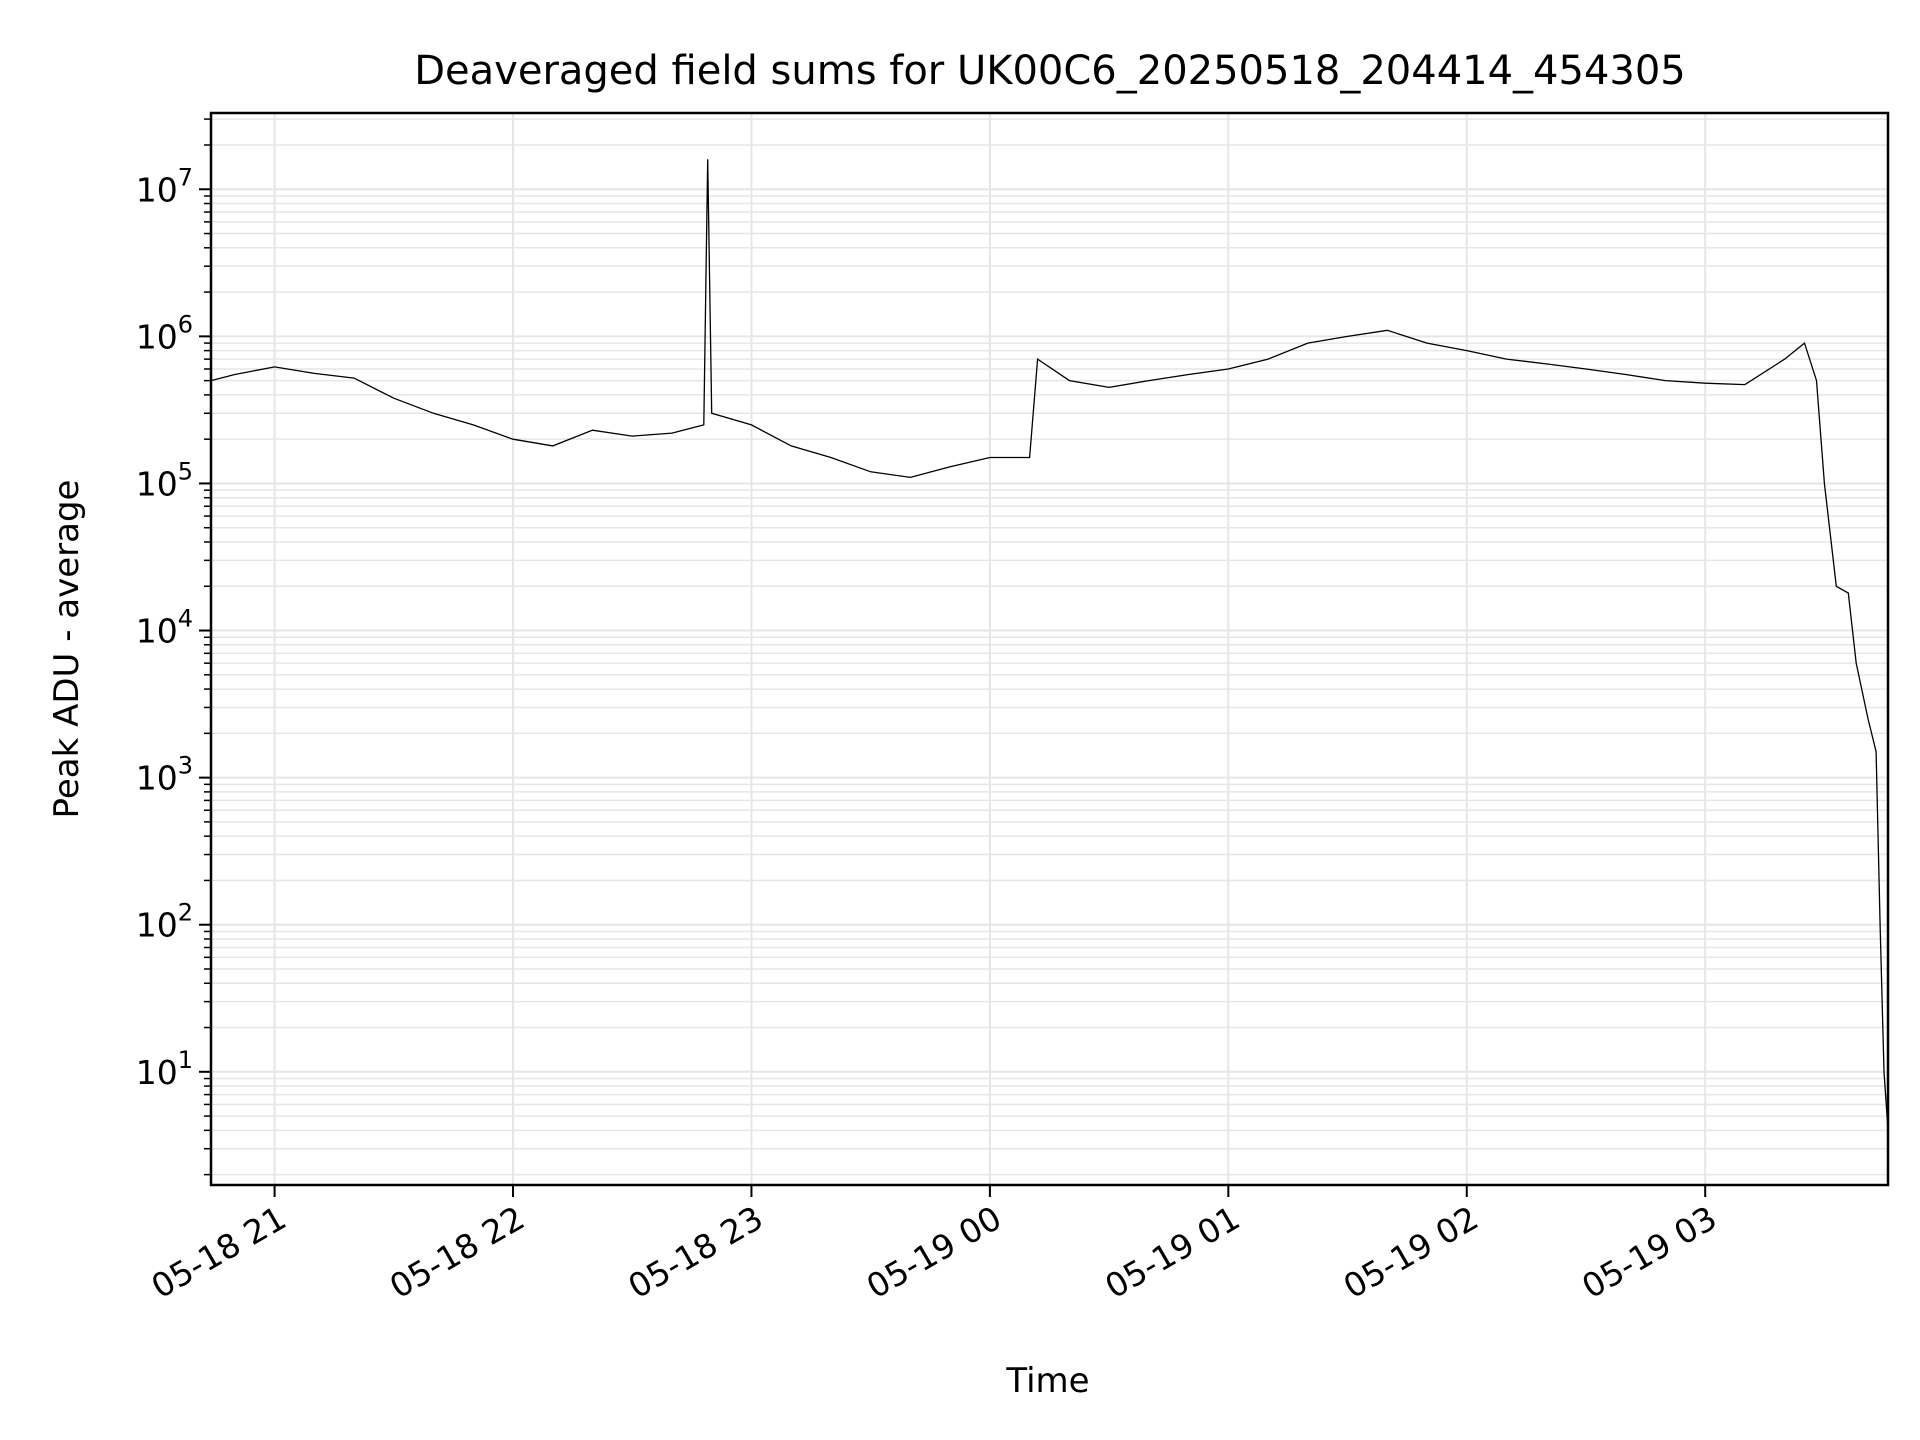 The width and height of the screenshot is (1920, 1440). Describe the element at coordinates (164, 922) in the screenshot. I see `y-tick-label: 10²` at that location.